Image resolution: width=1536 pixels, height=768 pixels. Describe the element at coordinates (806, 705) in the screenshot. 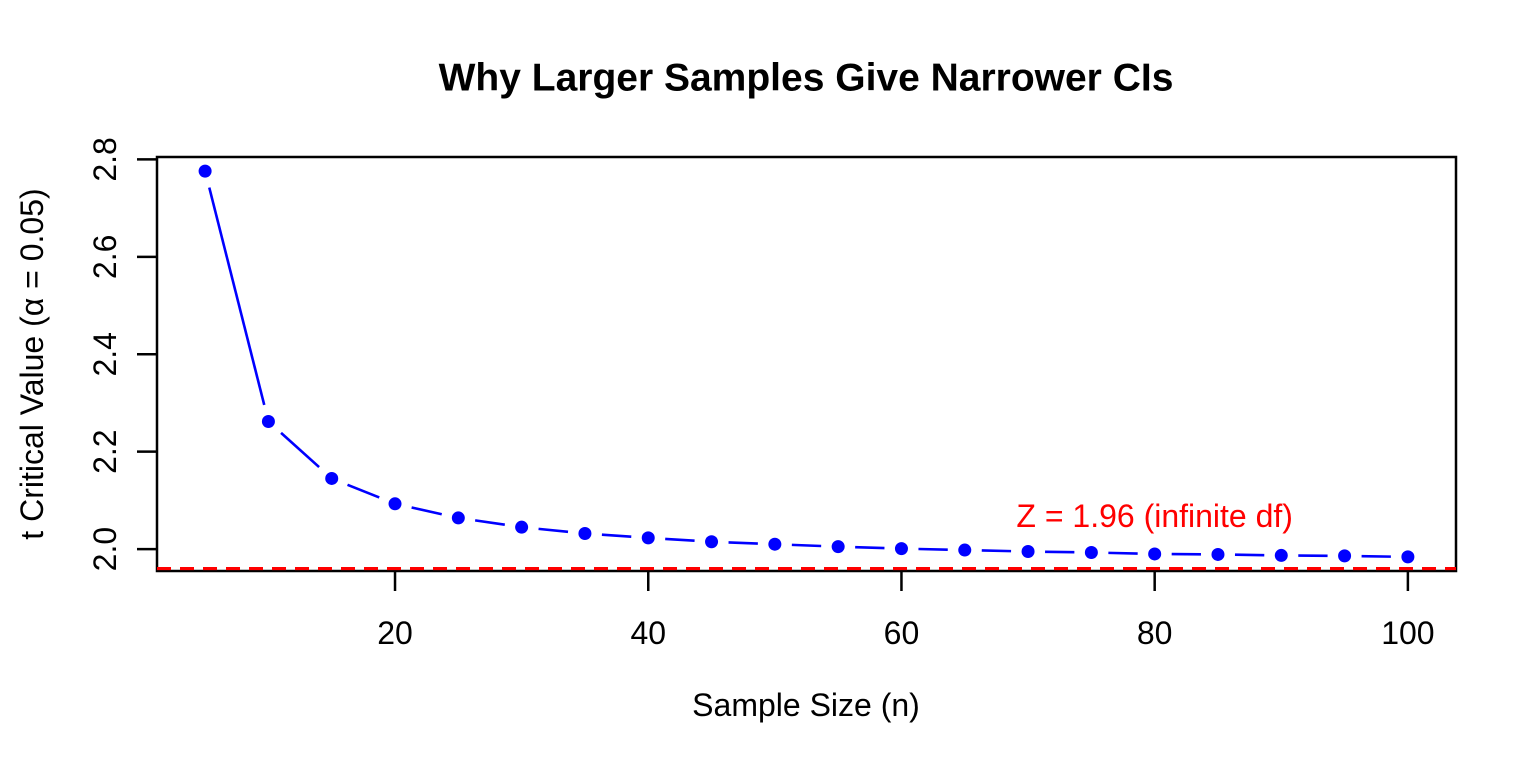

I see `x-axis-label: Sample Size (n)` at that location.